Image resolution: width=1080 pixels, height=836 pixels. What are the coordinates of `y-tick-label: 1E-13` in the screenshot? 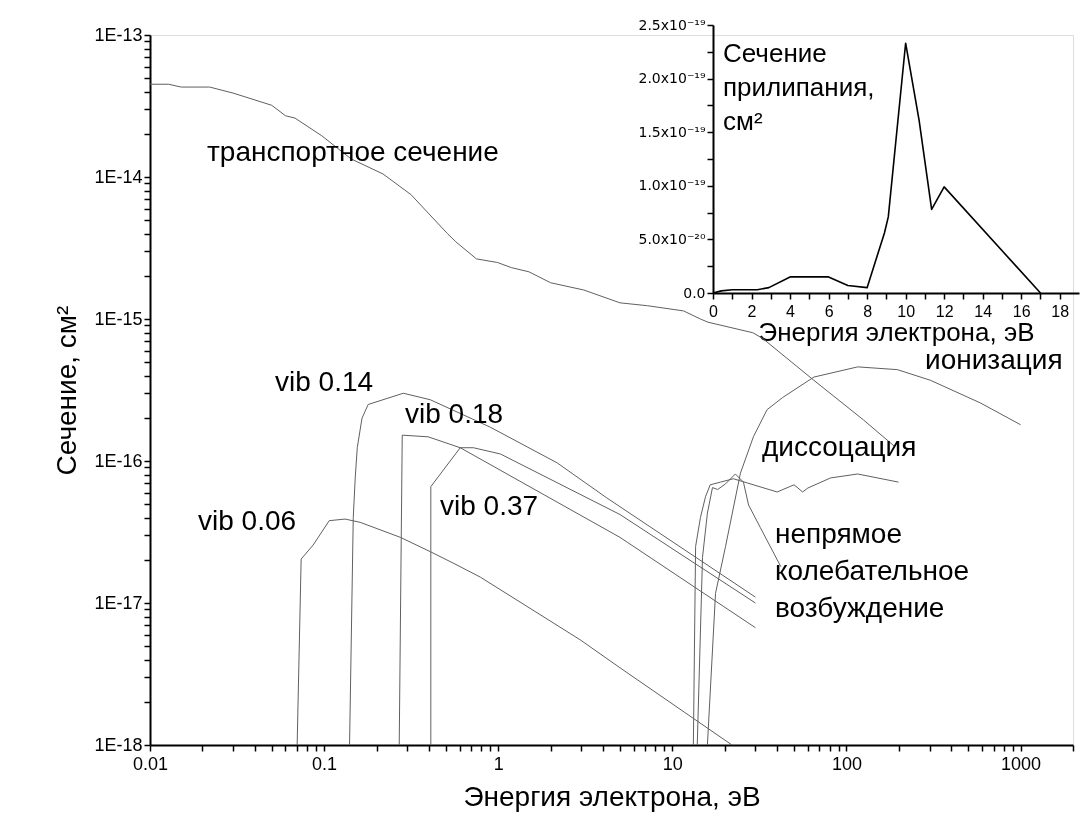 It's located at (118, 34).